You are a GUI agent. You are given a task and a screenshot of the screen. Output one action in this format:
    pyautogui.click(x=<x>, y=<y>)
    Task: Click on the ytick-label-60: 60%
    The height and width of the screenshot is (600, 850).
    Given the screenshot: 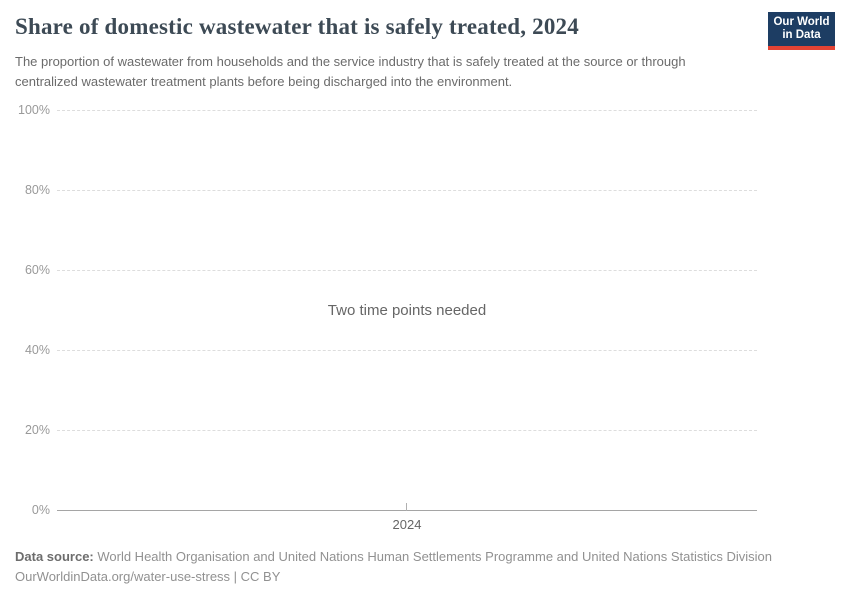 What is the action you would take?
    pyautogui.click(x=37, y=270)
    